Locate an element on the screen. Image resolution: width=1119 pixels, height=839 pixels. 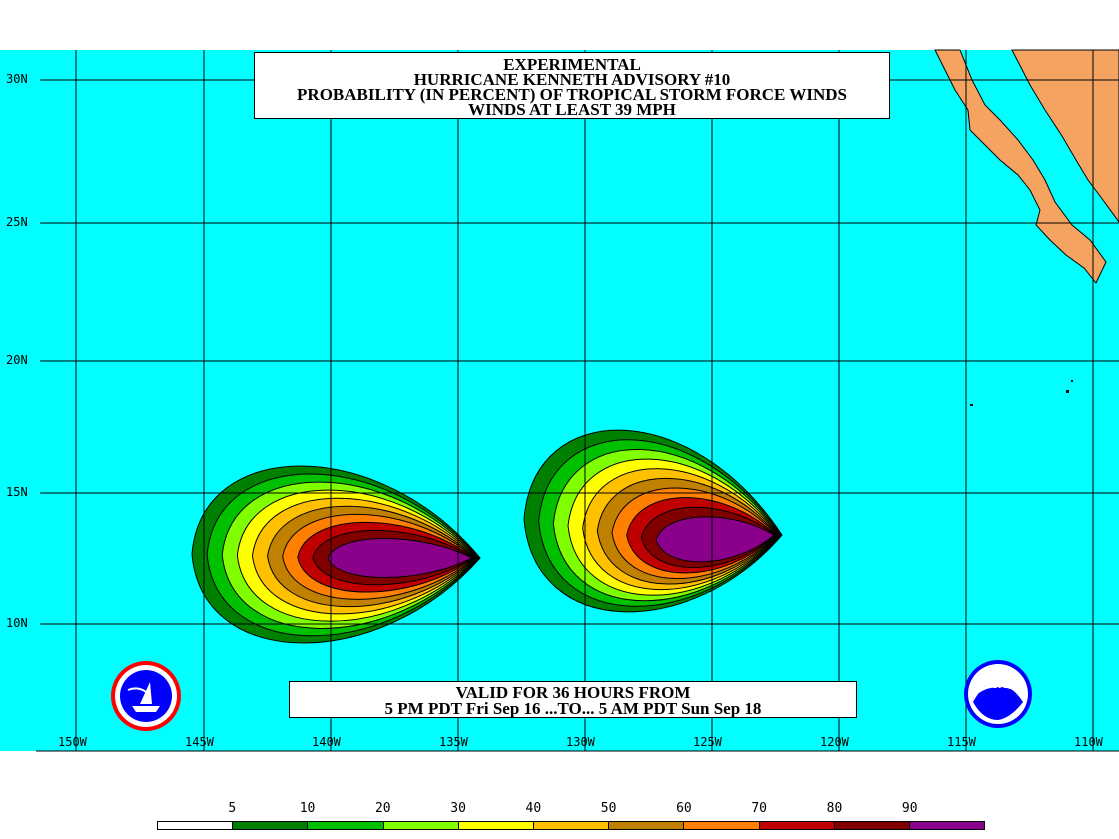
legend-bar is located at coordinates (571, 825).